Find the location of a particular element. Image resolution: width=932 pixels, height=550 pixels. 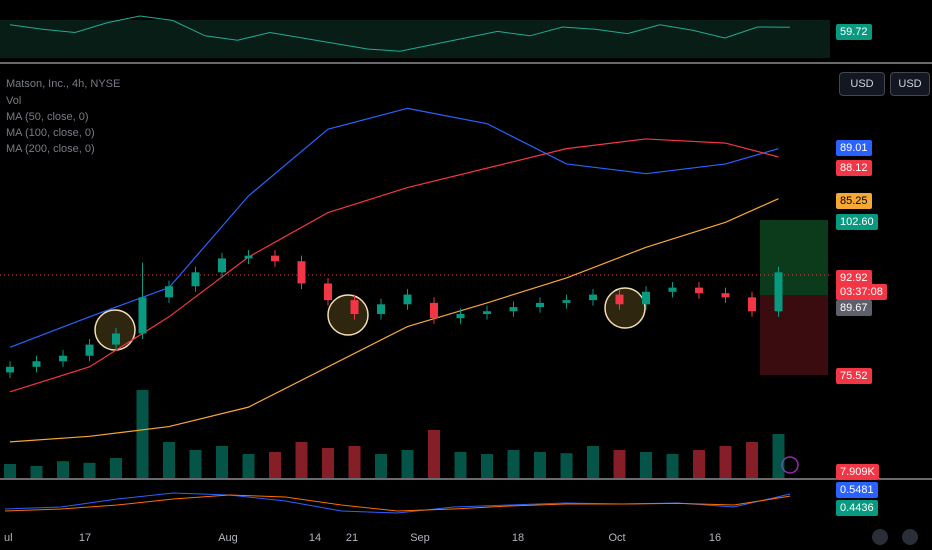

price-tag: 102.60 is located at coordinates (857, 222).